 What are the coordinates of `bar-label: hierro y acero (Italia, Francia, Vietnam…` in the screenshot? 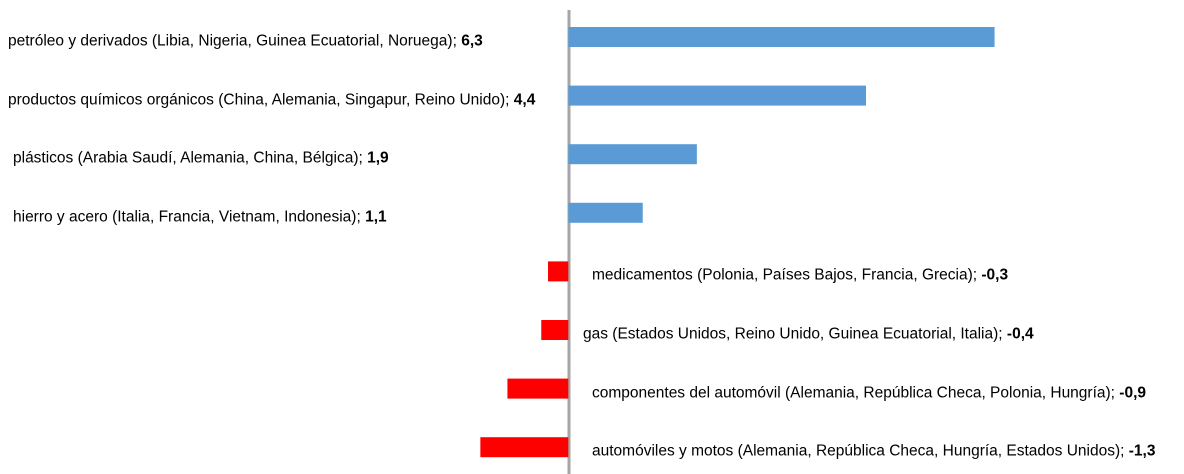 It's located at (280, 216).